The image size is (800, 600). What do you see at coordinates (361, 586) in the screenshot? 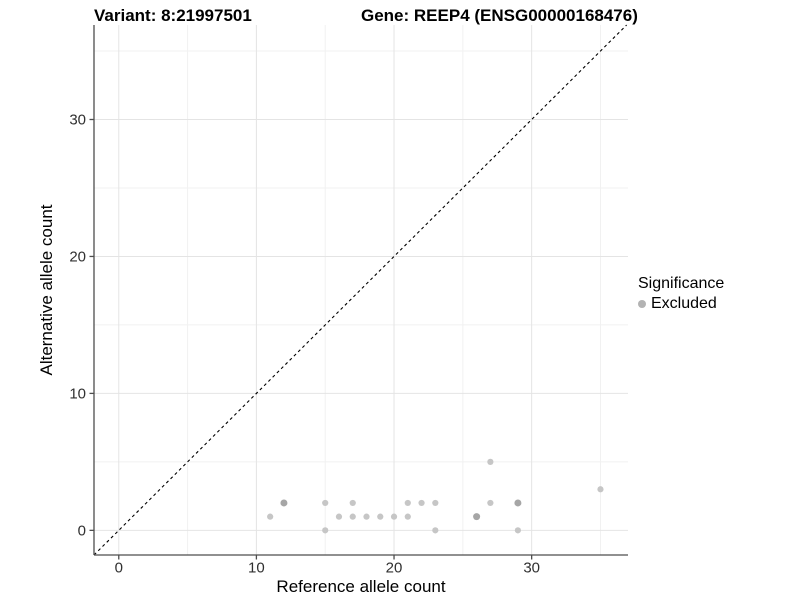
I see `x-axis-title: Reference allele count` at bounding box center [361, 586].